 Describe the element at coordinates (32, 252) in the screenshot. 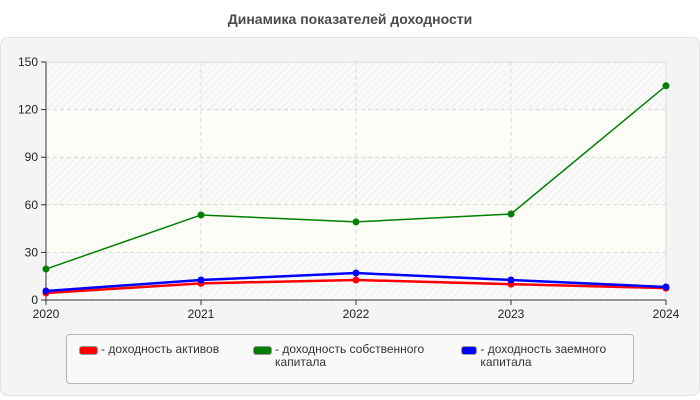

I see `y-tick-label: 30` at that location.